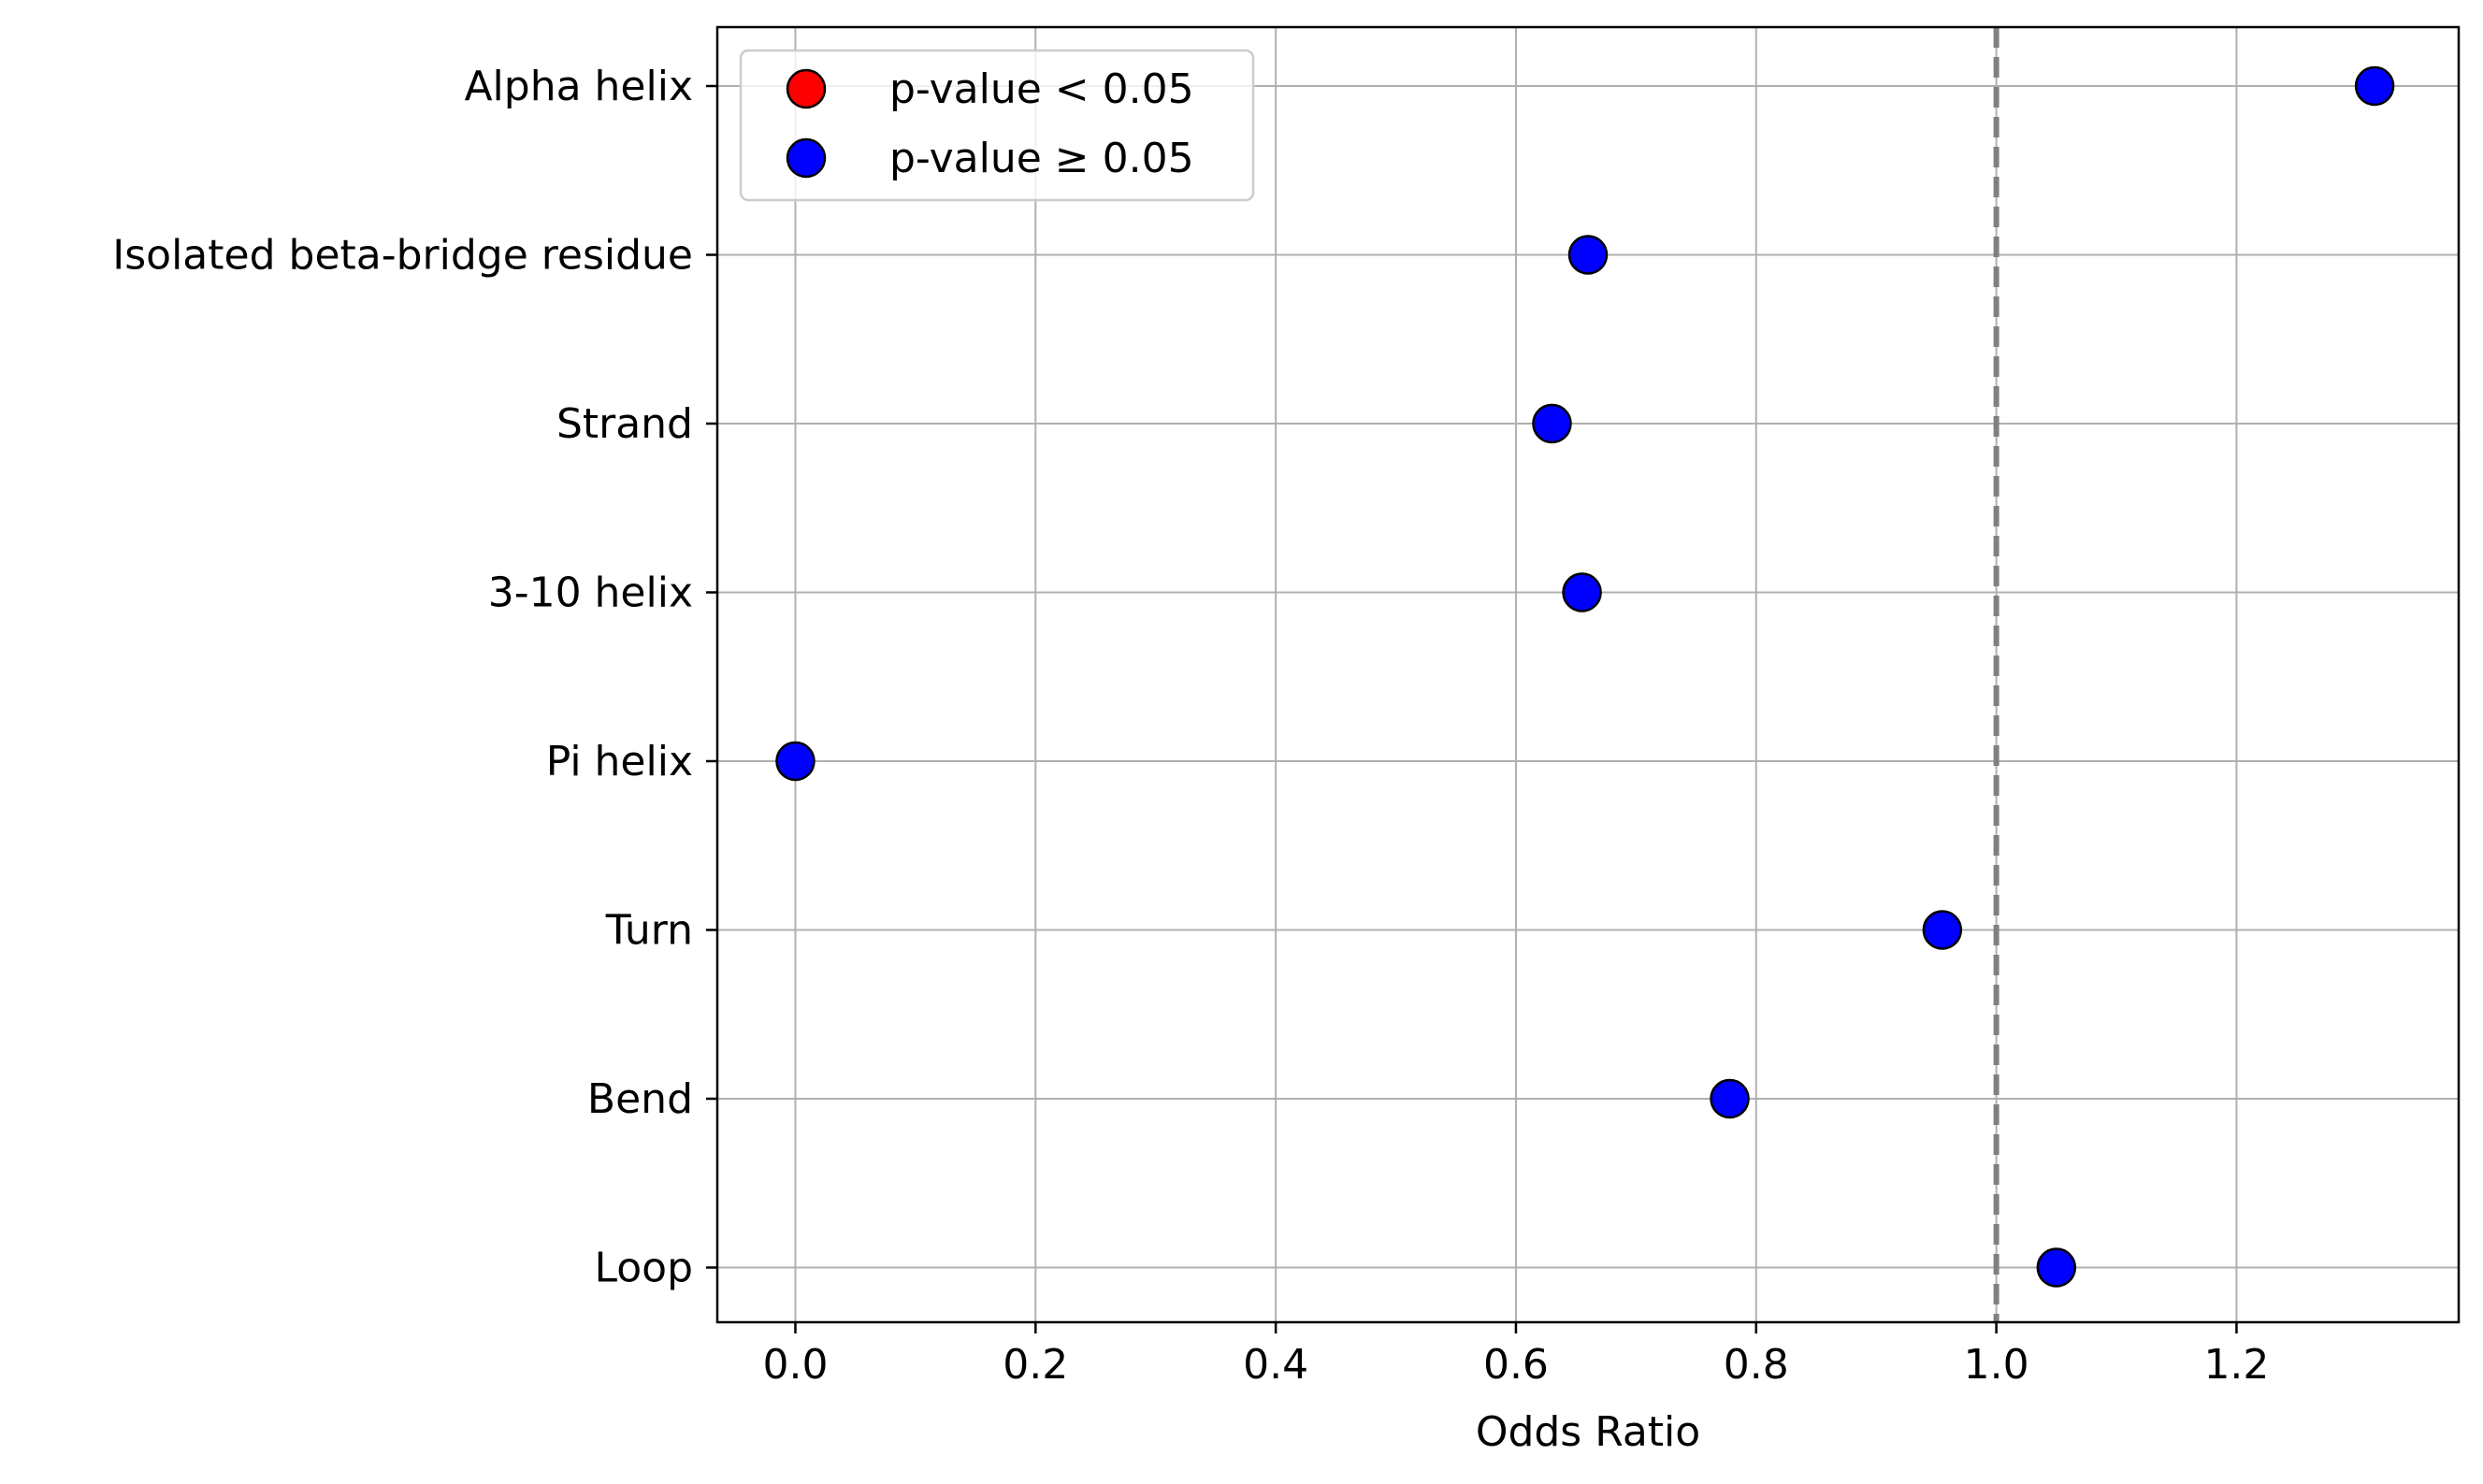 This screenshot has height=1484, width=2483. Describe the element at coordinates (624, 424) in the screenshot. I see `y-tick-label: Strand` at that location.